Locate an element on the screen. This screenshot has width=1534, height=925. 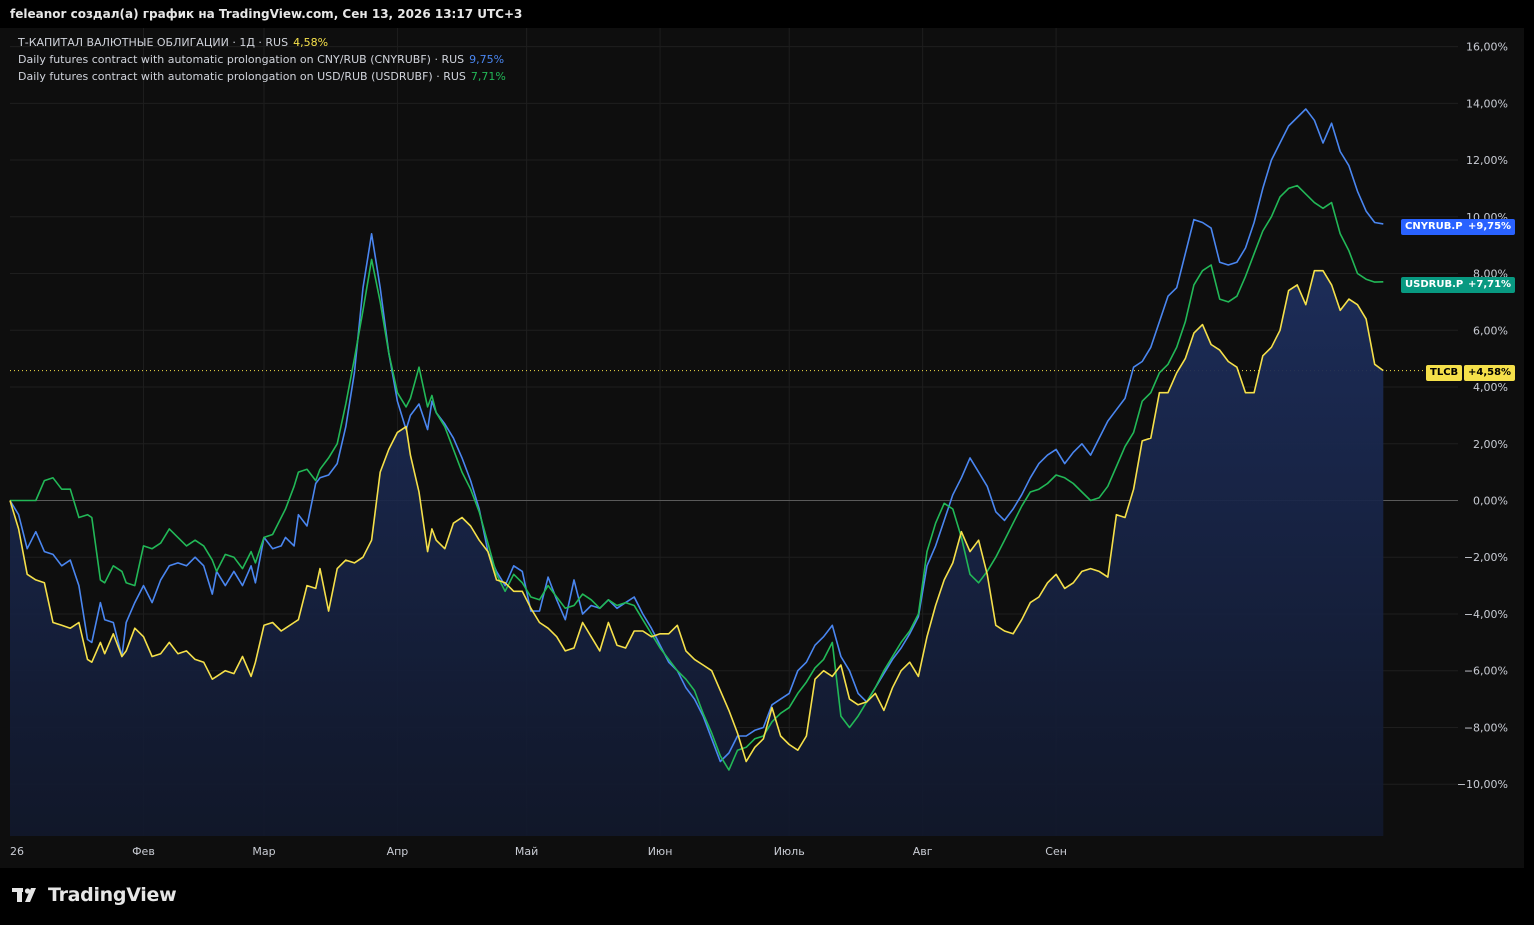
y-tick-label: −4,00% is located at coordinates (1486, 614).